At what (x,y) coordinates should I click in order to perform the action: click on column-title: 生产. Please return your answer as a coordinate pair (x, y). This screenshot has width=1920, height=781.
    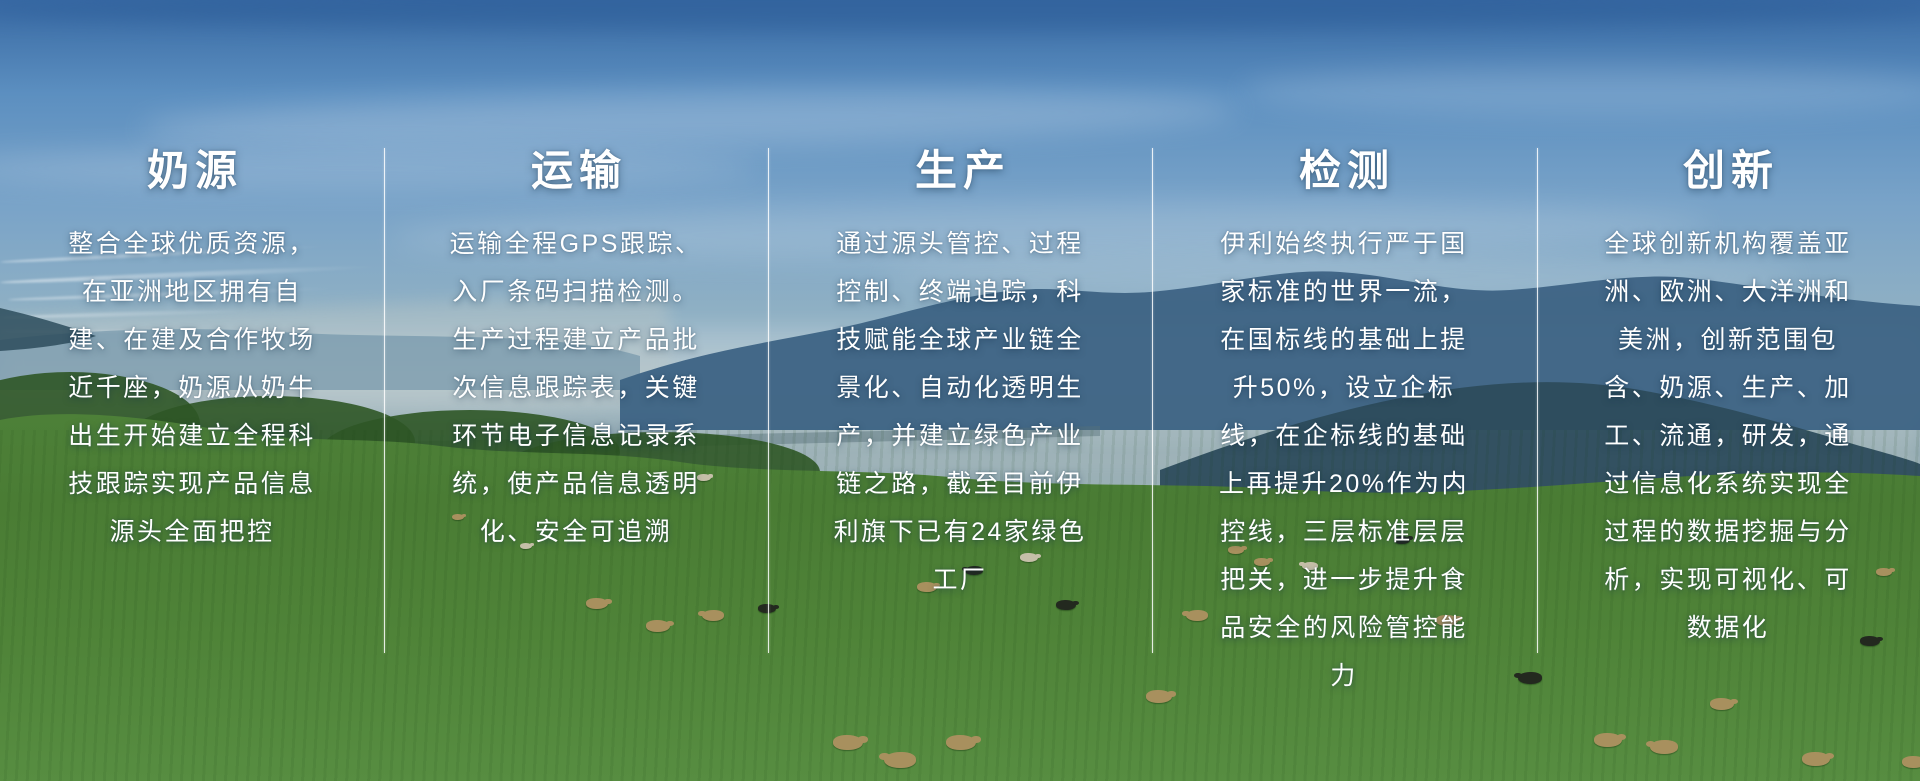
    Looking at the image, I should click on (962, 170).